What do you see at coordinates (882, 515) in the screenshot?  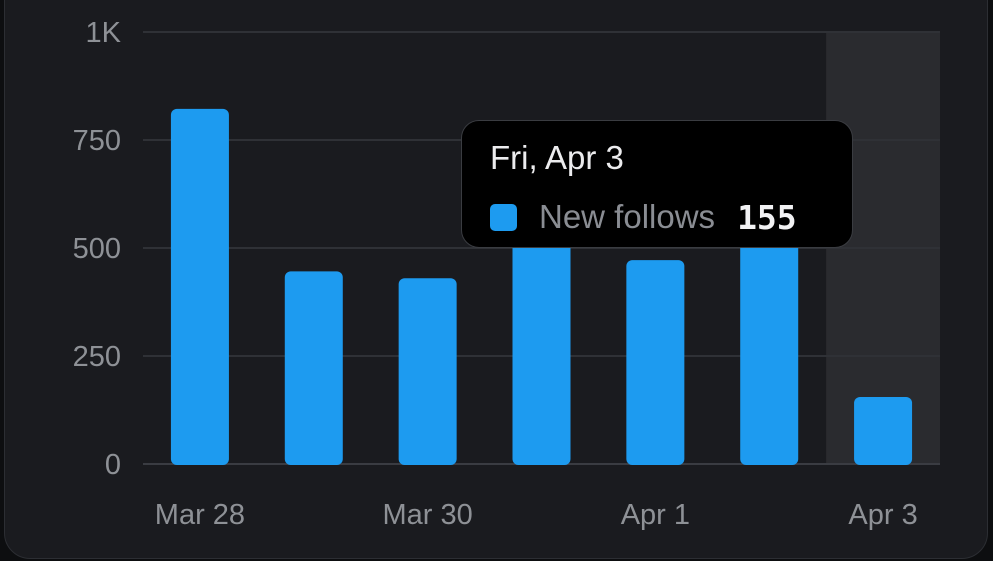 I see `x-tick-label: Apr 3` at bounding box center [882, 515].